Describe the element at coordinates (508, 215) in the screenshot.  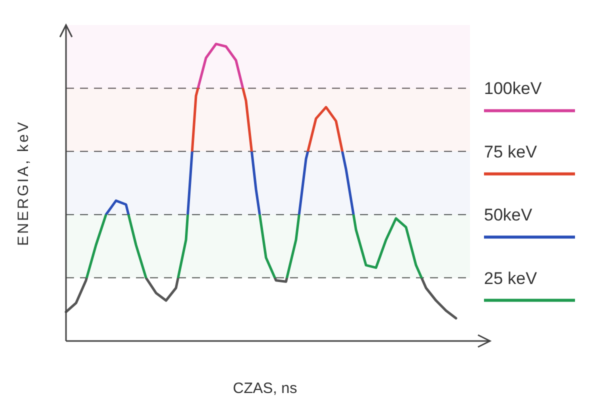
I see `y-tick-label: 50keV` at that location.